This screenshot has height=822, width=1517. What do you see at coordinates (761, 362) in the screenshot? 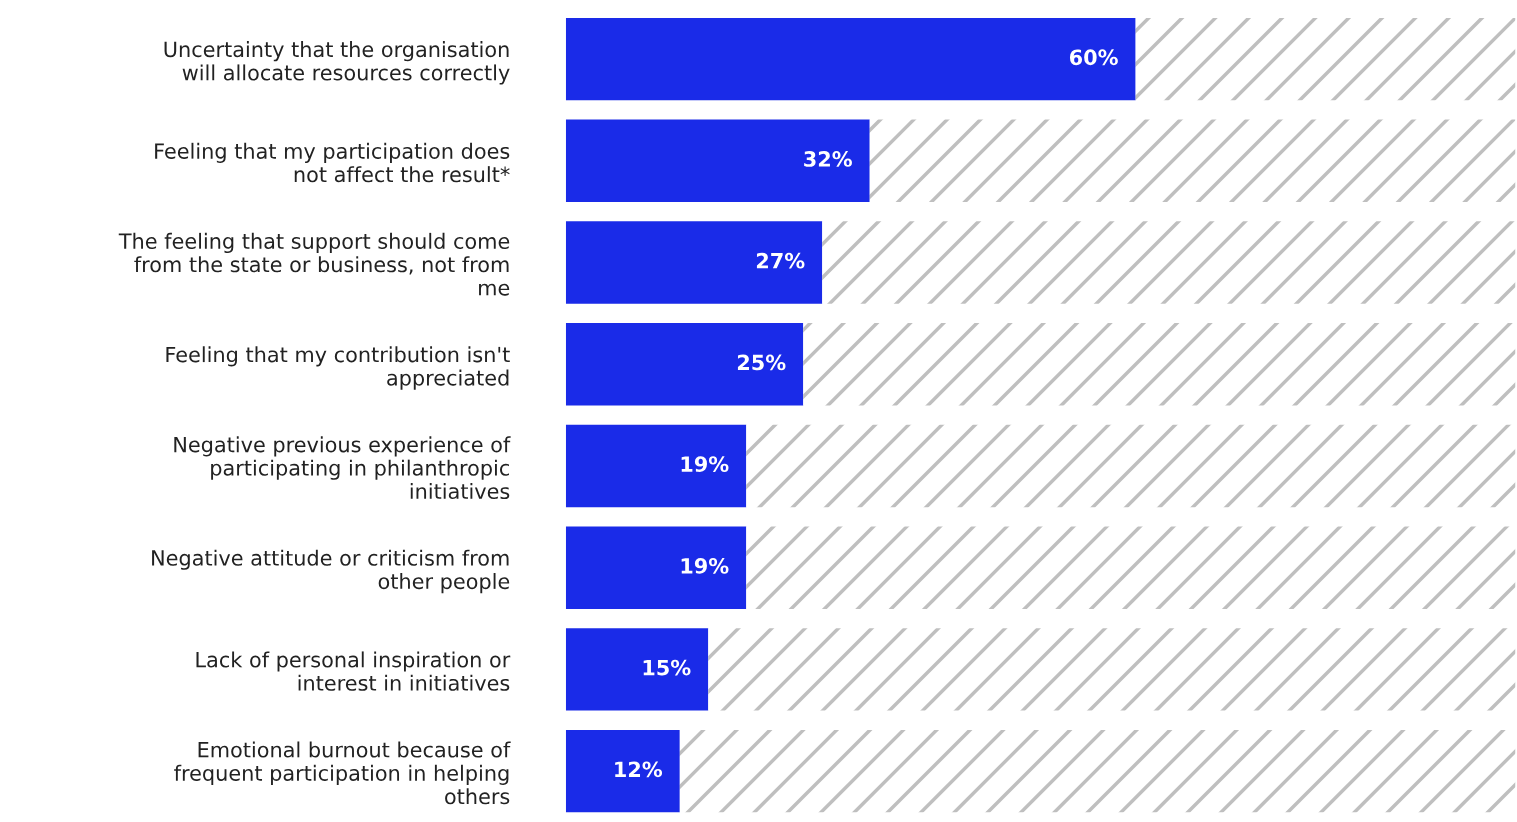
I see `data-label: 25%` at bounding box center [761, 362].